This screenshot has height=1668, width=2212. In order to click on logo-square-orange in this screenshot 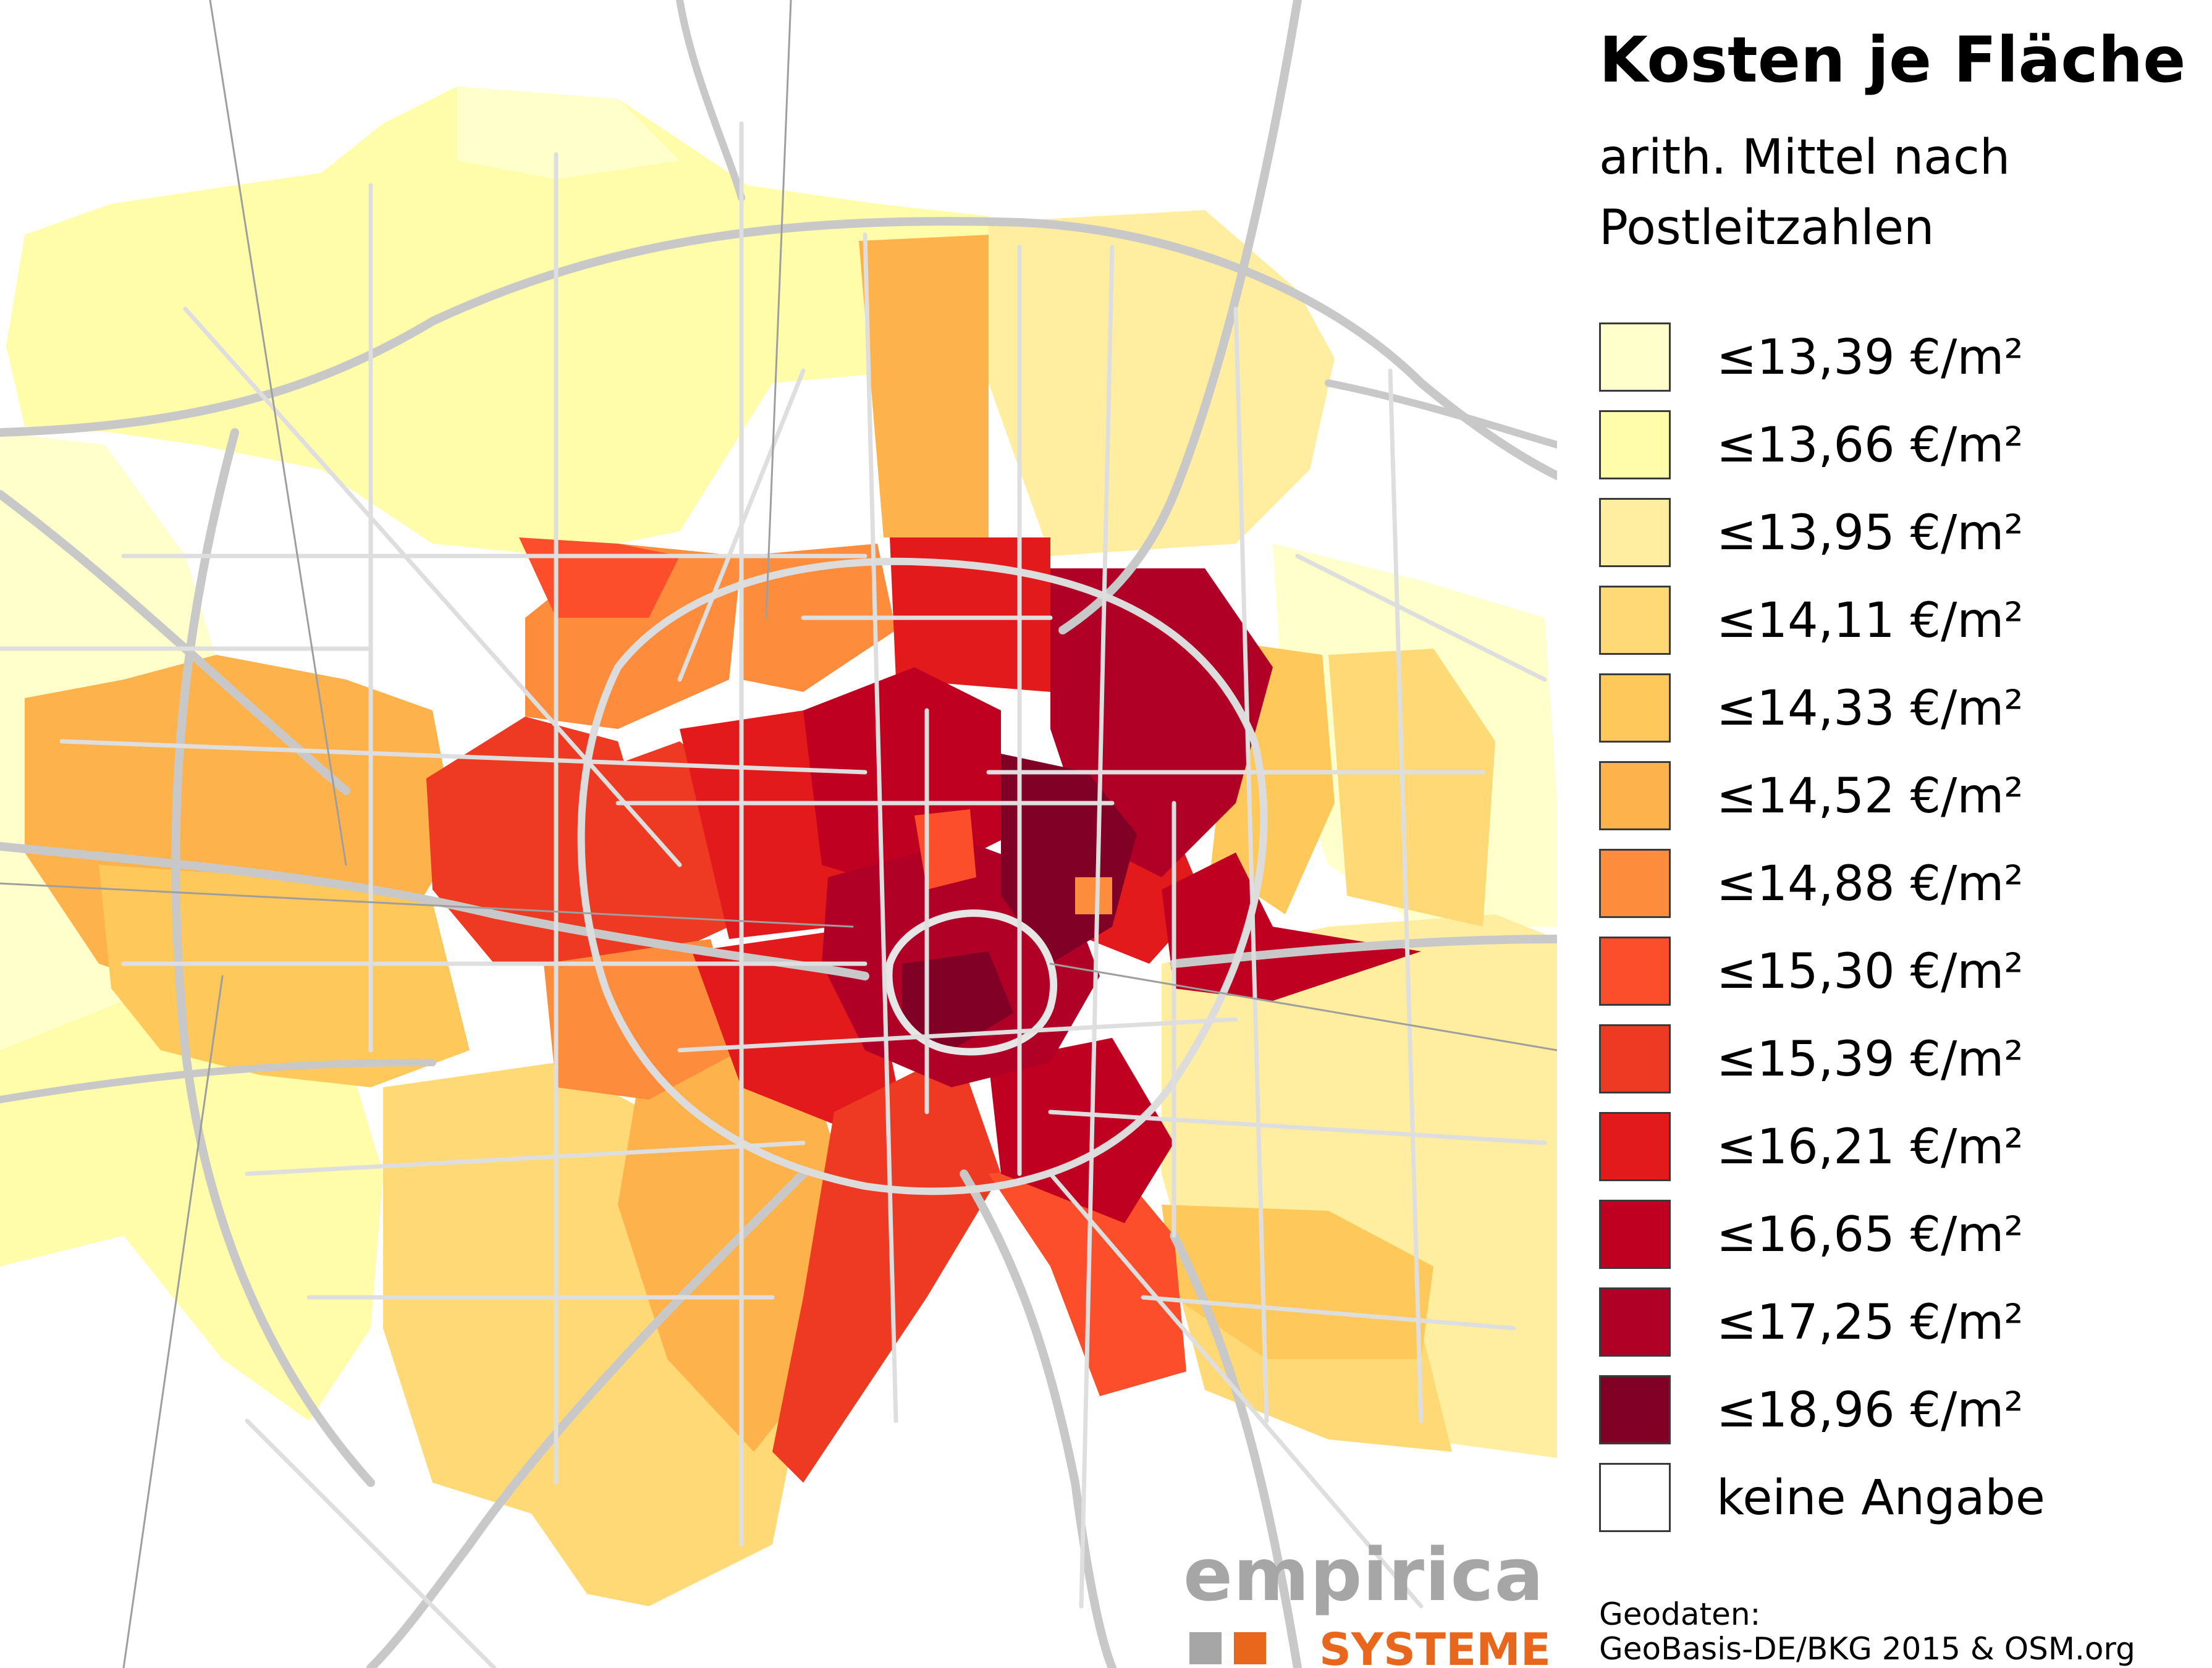, I will do `click(1250, 1648)`.